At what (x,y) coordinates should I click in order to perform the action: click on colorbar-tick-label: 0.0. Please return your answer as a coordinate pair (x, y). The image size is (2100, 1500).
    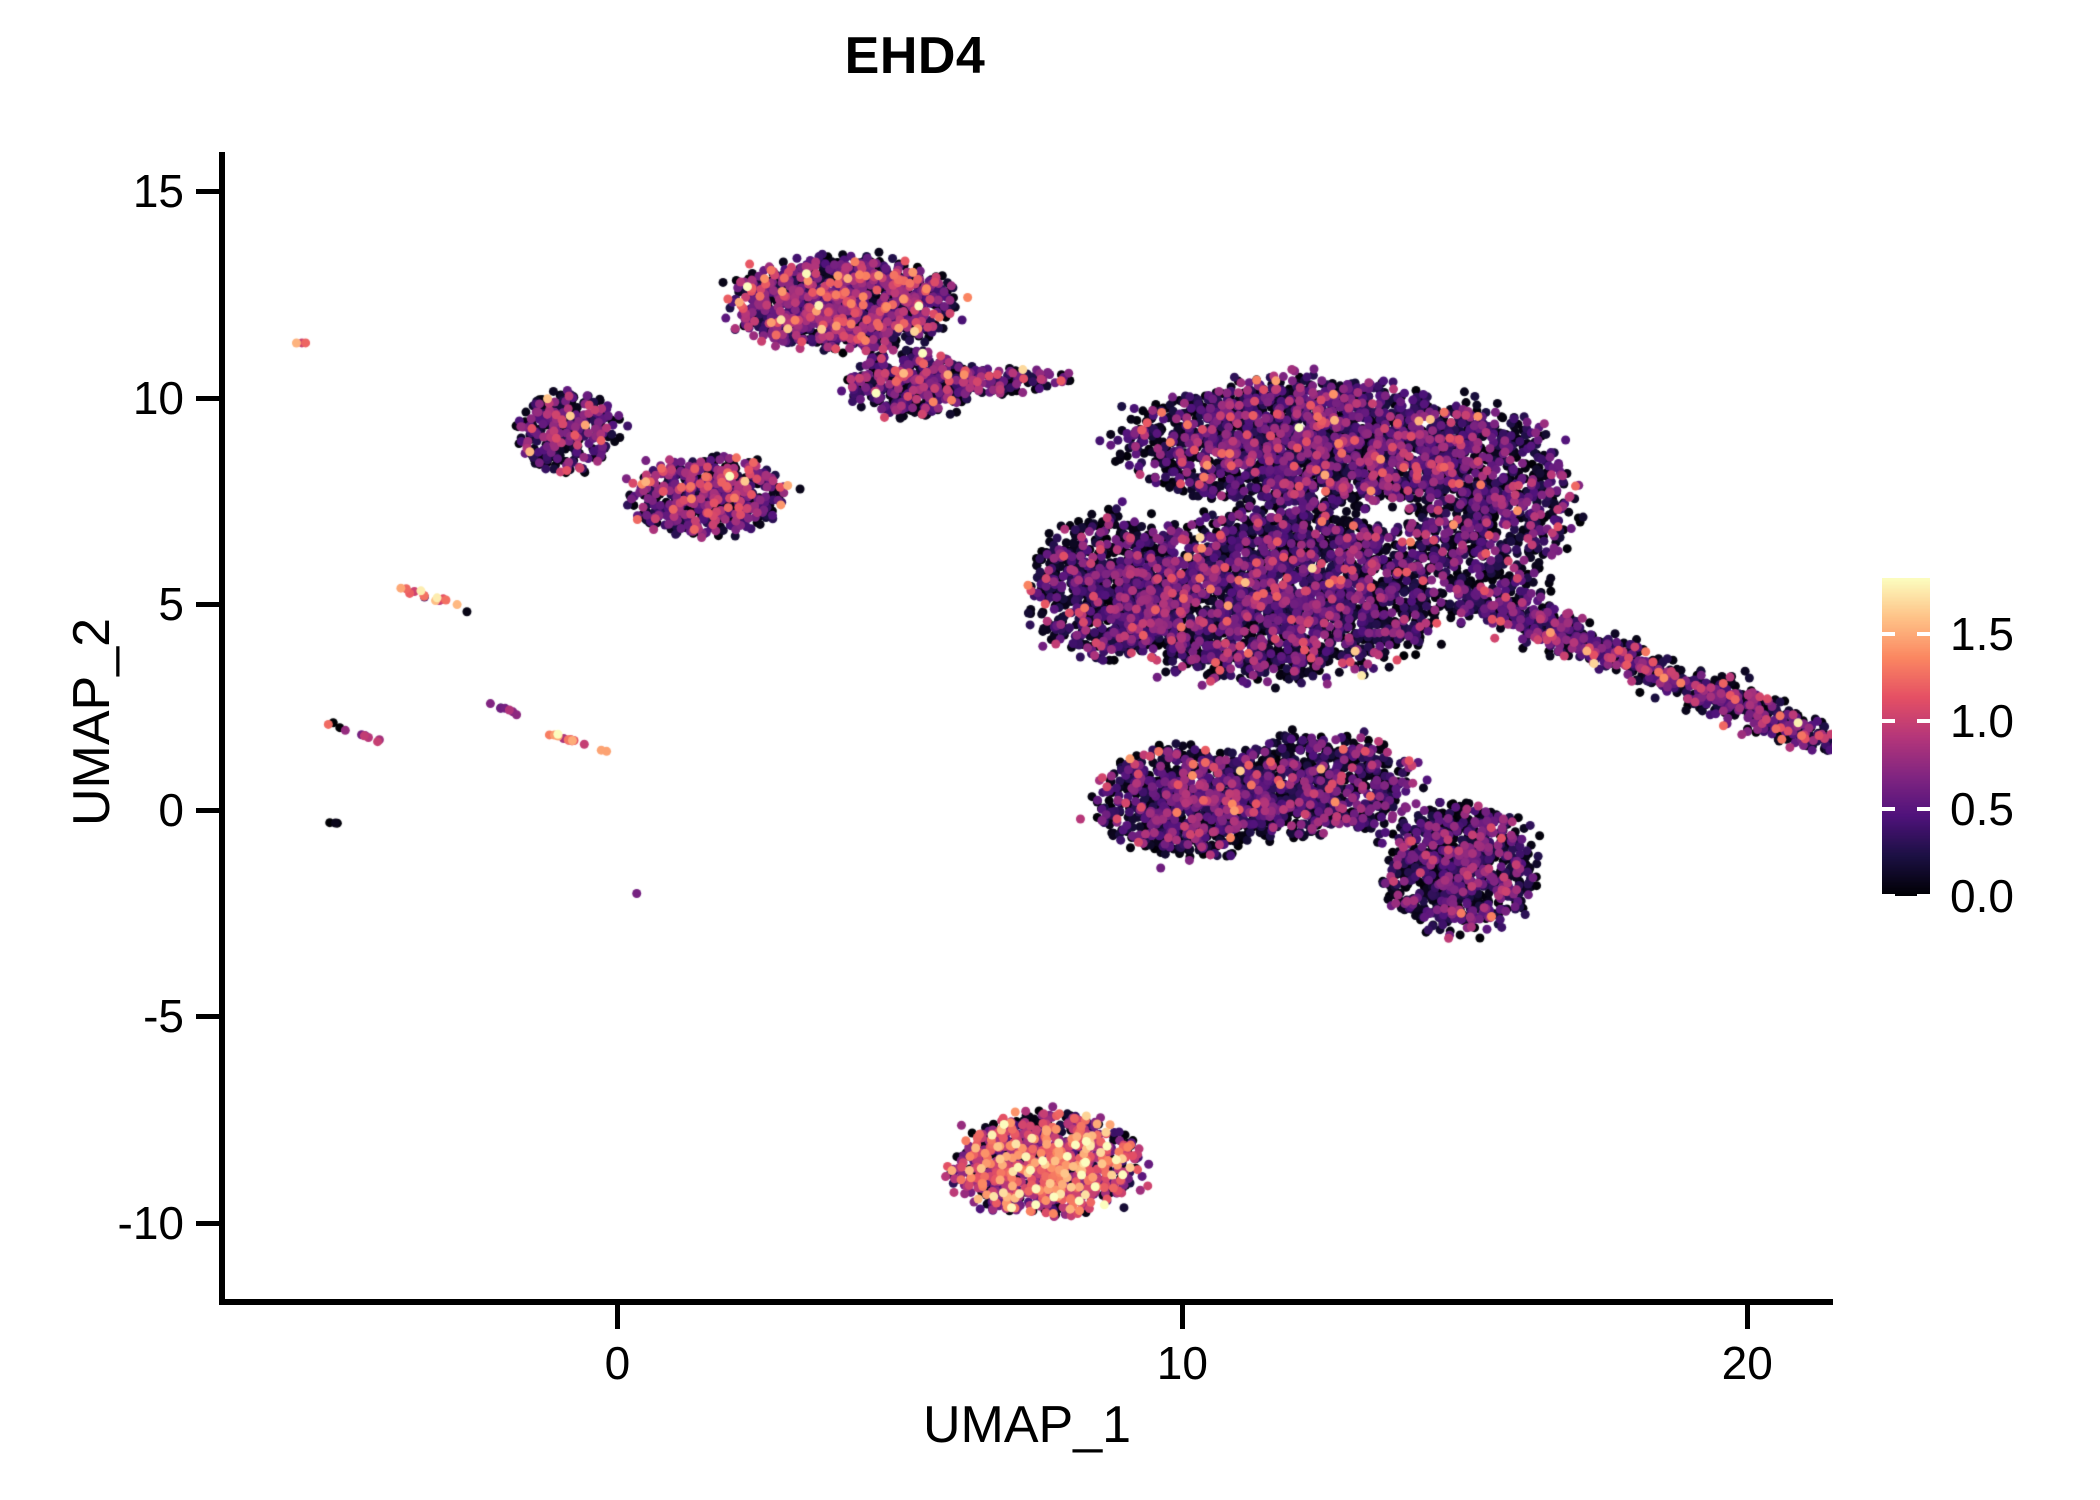
    Looking at the image, I should click on (1982, 896).